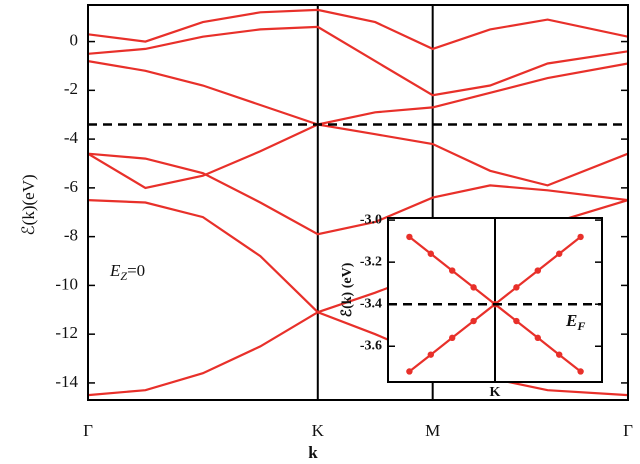 The image size is (640, 464). Describe the element at coordinates (71, 137) in the screenshot. I see `y-tick-label: -4` at that location.